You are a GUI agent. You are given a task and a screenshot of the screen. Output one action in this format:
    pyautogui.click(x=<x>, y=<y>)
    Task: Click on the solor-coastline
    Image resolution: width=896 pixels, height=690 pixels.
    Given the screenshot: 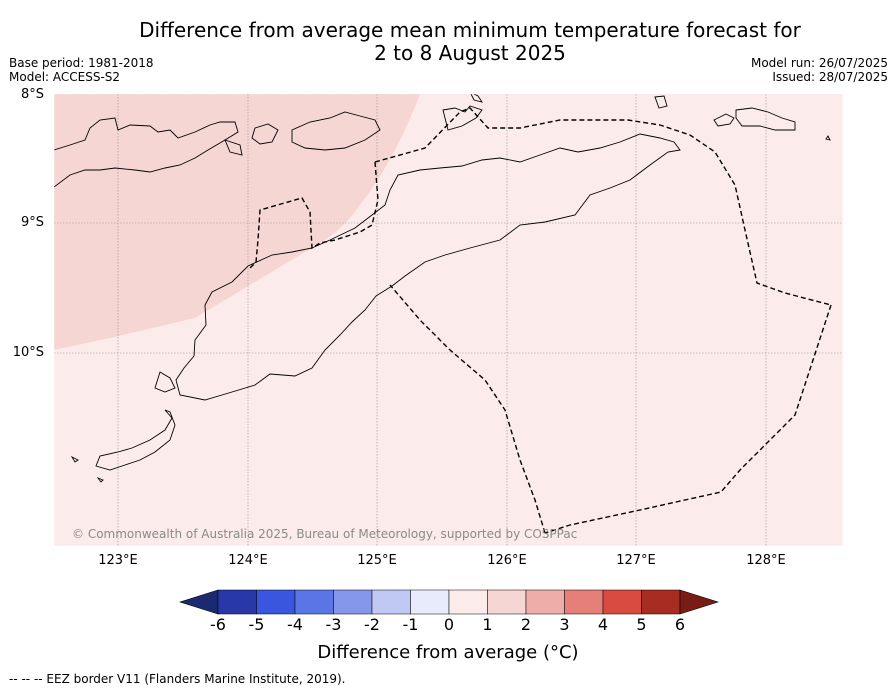 What is the action you would take?
    pyautogui.click(x=233, y=147)
    